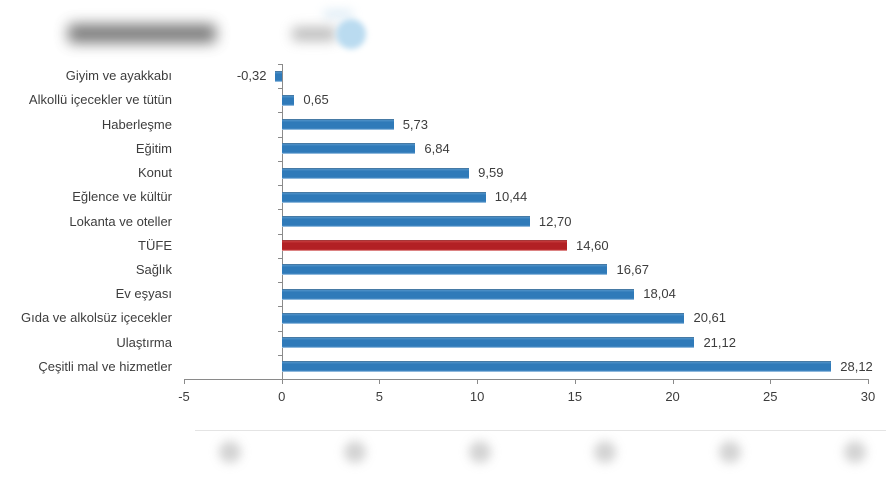 The image size is (886, 477). I want to click on x-axis-tick-label: 10, so click(477, 396).